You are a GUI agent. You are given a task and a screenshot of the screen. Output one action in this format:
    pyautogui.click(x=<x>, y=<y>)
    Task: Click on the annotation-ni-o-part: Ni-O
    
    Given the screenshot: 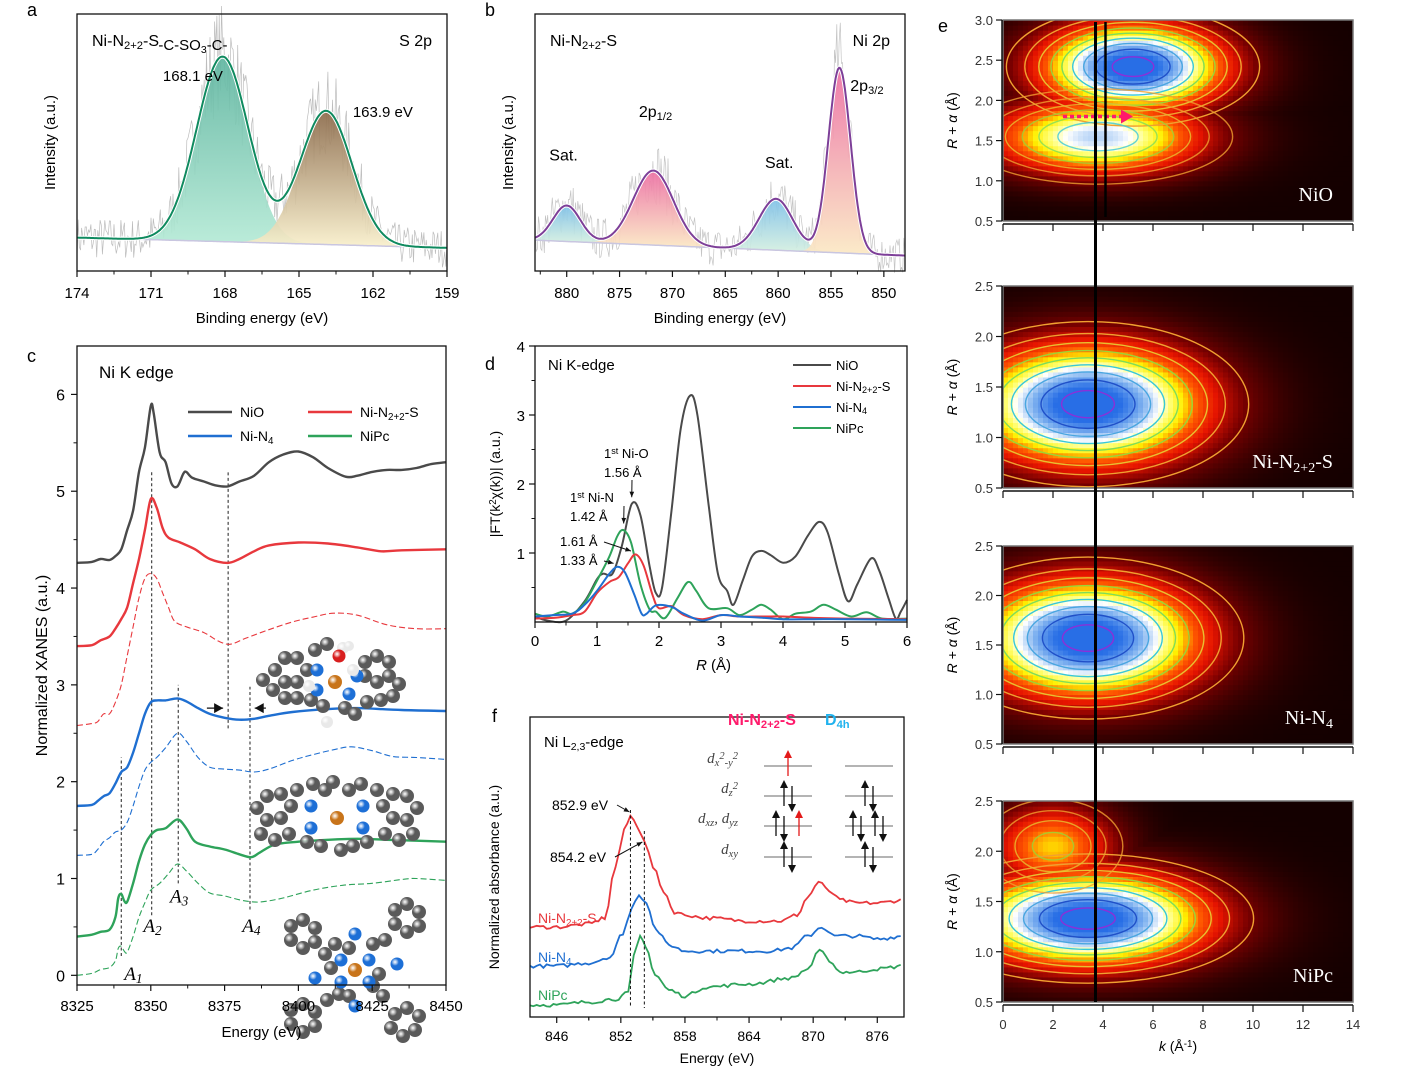 What is the action you would take?
    pyautogui.click(x=633, y=453)
    